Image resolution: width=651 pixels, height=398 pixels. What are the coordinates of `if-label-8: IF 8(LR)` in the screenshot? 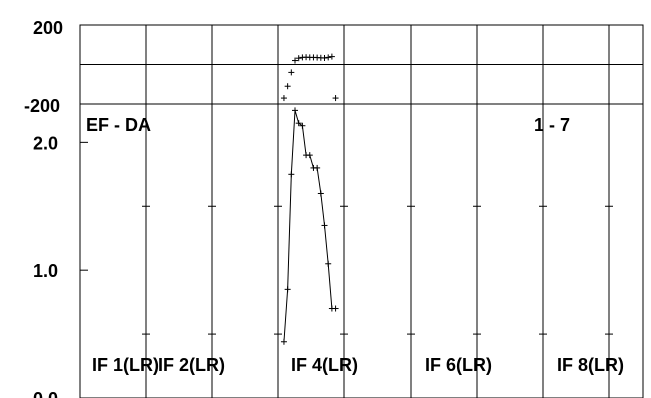 It's located at (590, 365).